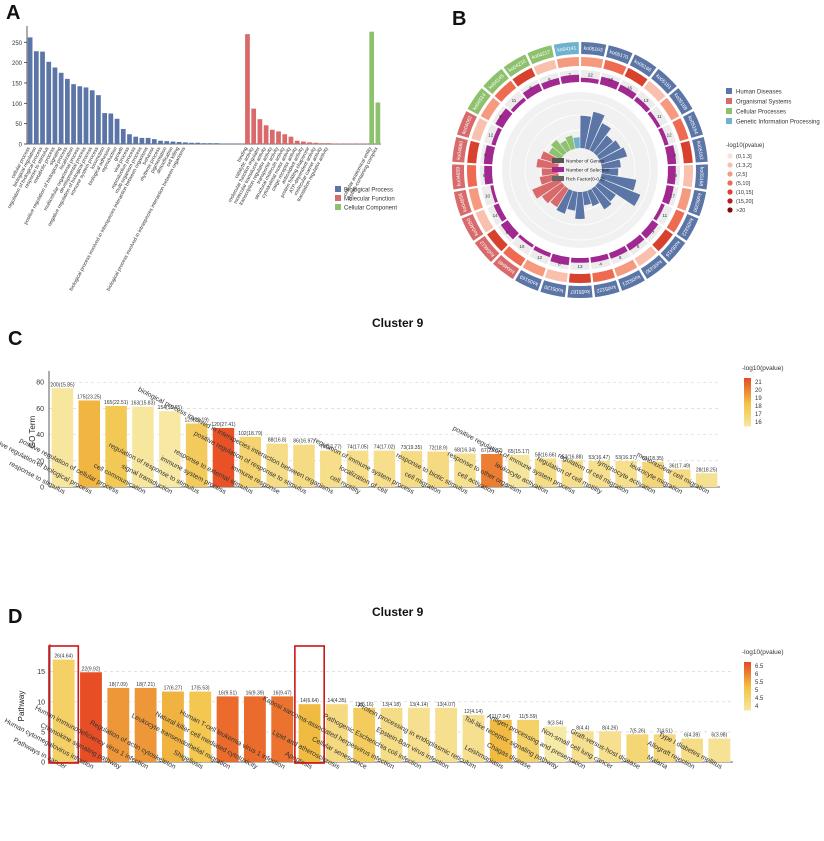  What do you see at coordinates (741, 175) in the screenshot?
I see `chart-b-pvalue-label: (2,5]` at bounding box center [741, 175].